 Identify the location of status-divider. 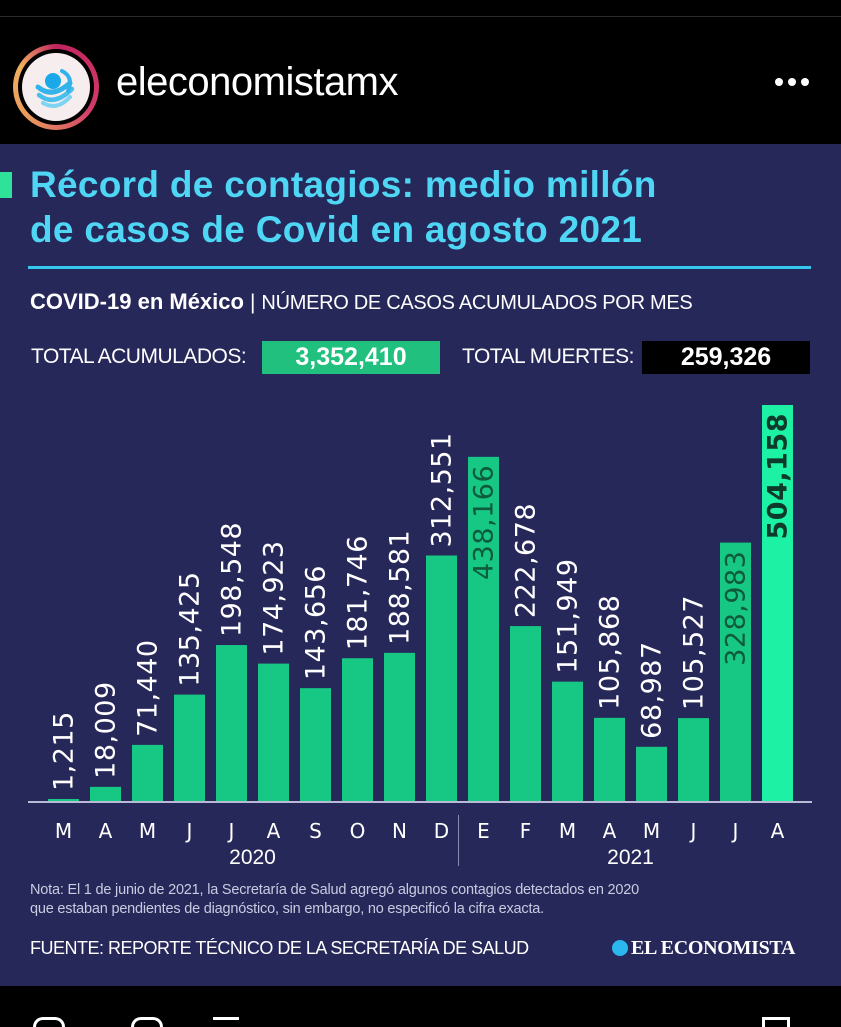
(420, 16).